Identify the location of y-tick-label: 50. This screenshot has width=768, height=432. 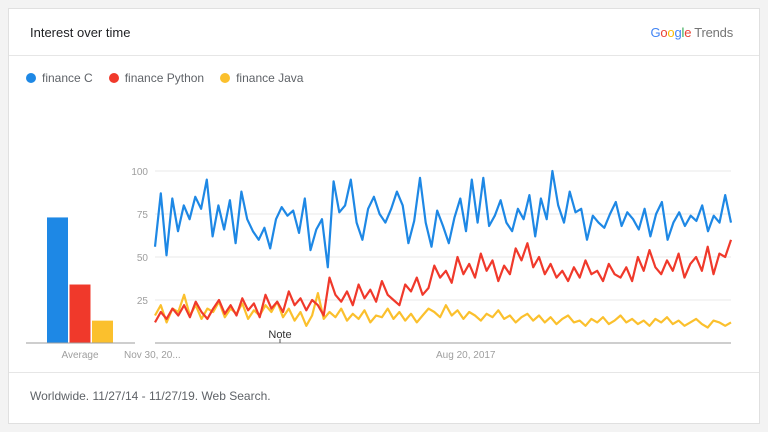
(143, 258).